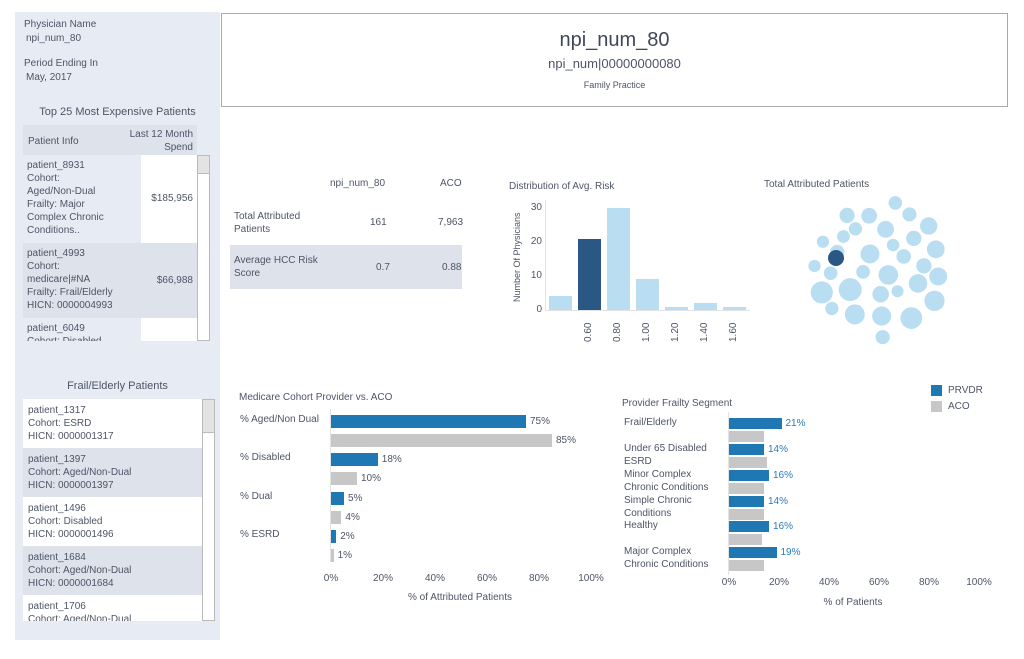  What do you see at coordinates (161, 141) in the screenshot?
I see `col-spend: Last 12 Month Spend` at bounding box center [161, 141].